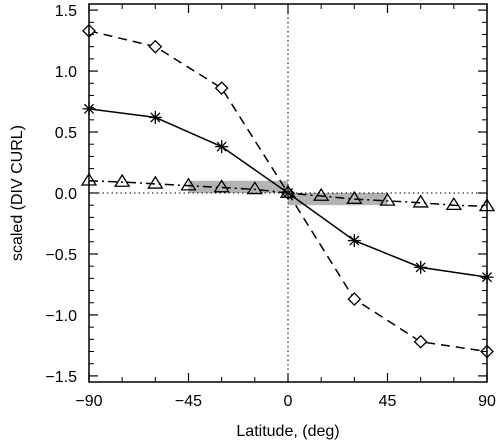 The width and height of the screenshot is (497, 442). Describe the element at coordinates (66, 133) in the screenshot. I see `y-tick-label: 0.5` at that location.